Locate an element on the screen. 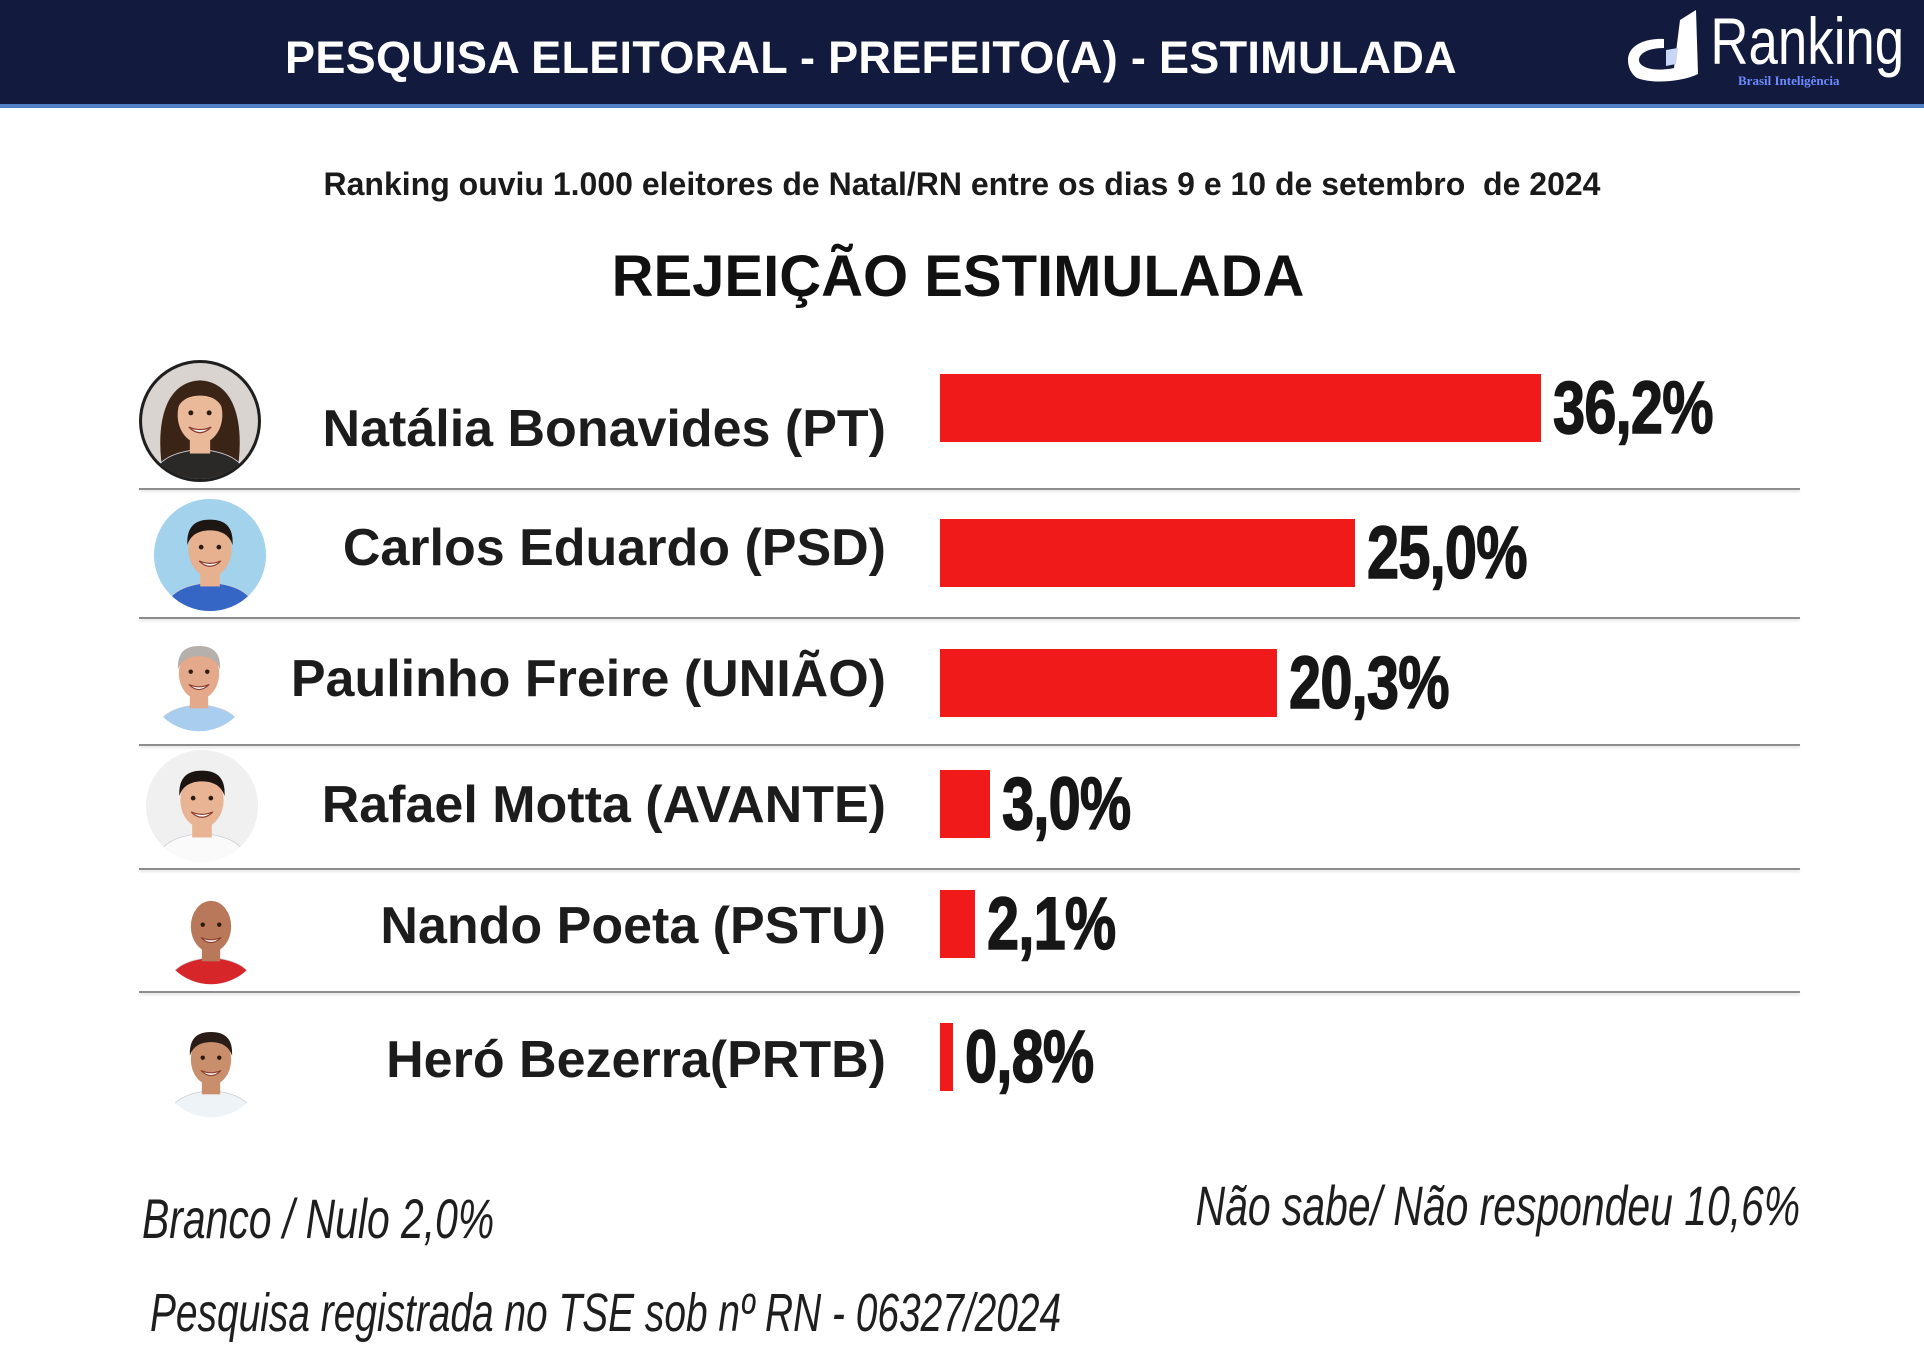 The image size is (1924, 1361). ranking-logo-tagline: Brasil Inteligência is located at coordinates (1789, 80).